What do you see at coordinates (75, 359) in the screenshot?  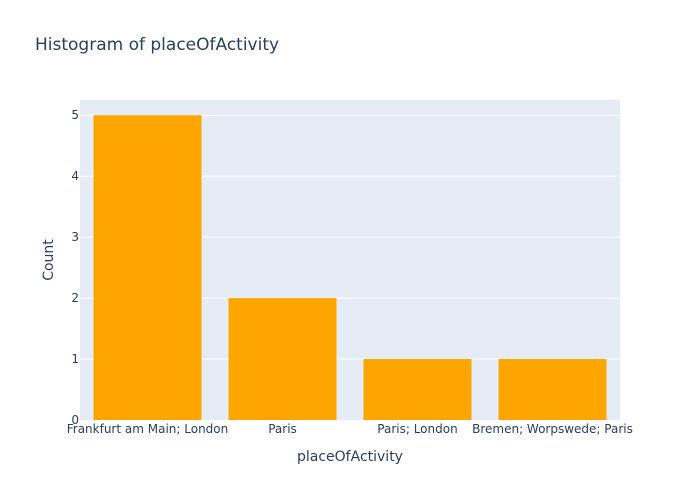 I see `y-tick-label: 1` at bounding box center [75, 359].